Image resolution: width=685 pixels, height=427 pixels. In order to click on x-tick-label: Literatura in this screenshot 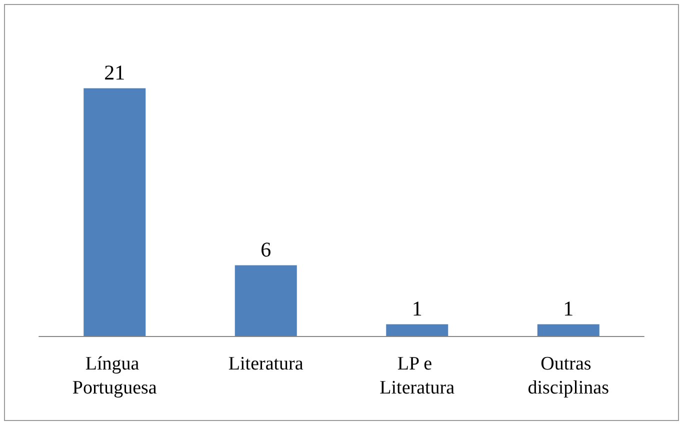, I will do `click(266, 364)`.